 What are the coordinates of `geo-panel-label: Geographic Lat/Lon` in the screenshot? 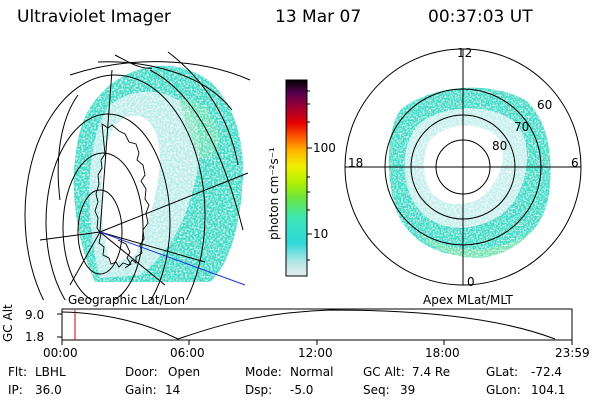 It's located at (127, 300).